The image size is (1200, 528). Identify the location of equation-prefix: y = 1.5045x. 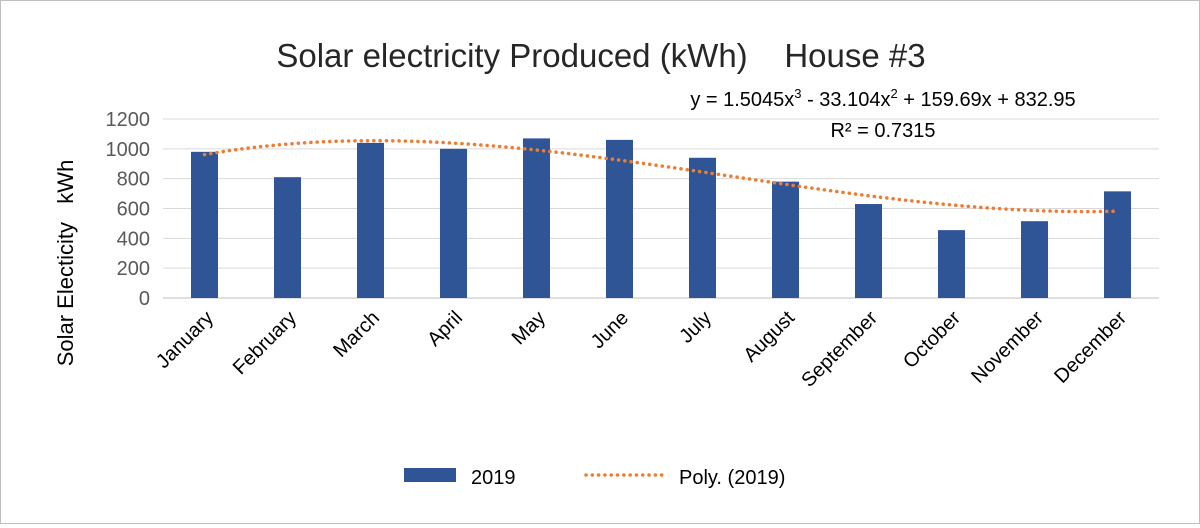
(742, 100).